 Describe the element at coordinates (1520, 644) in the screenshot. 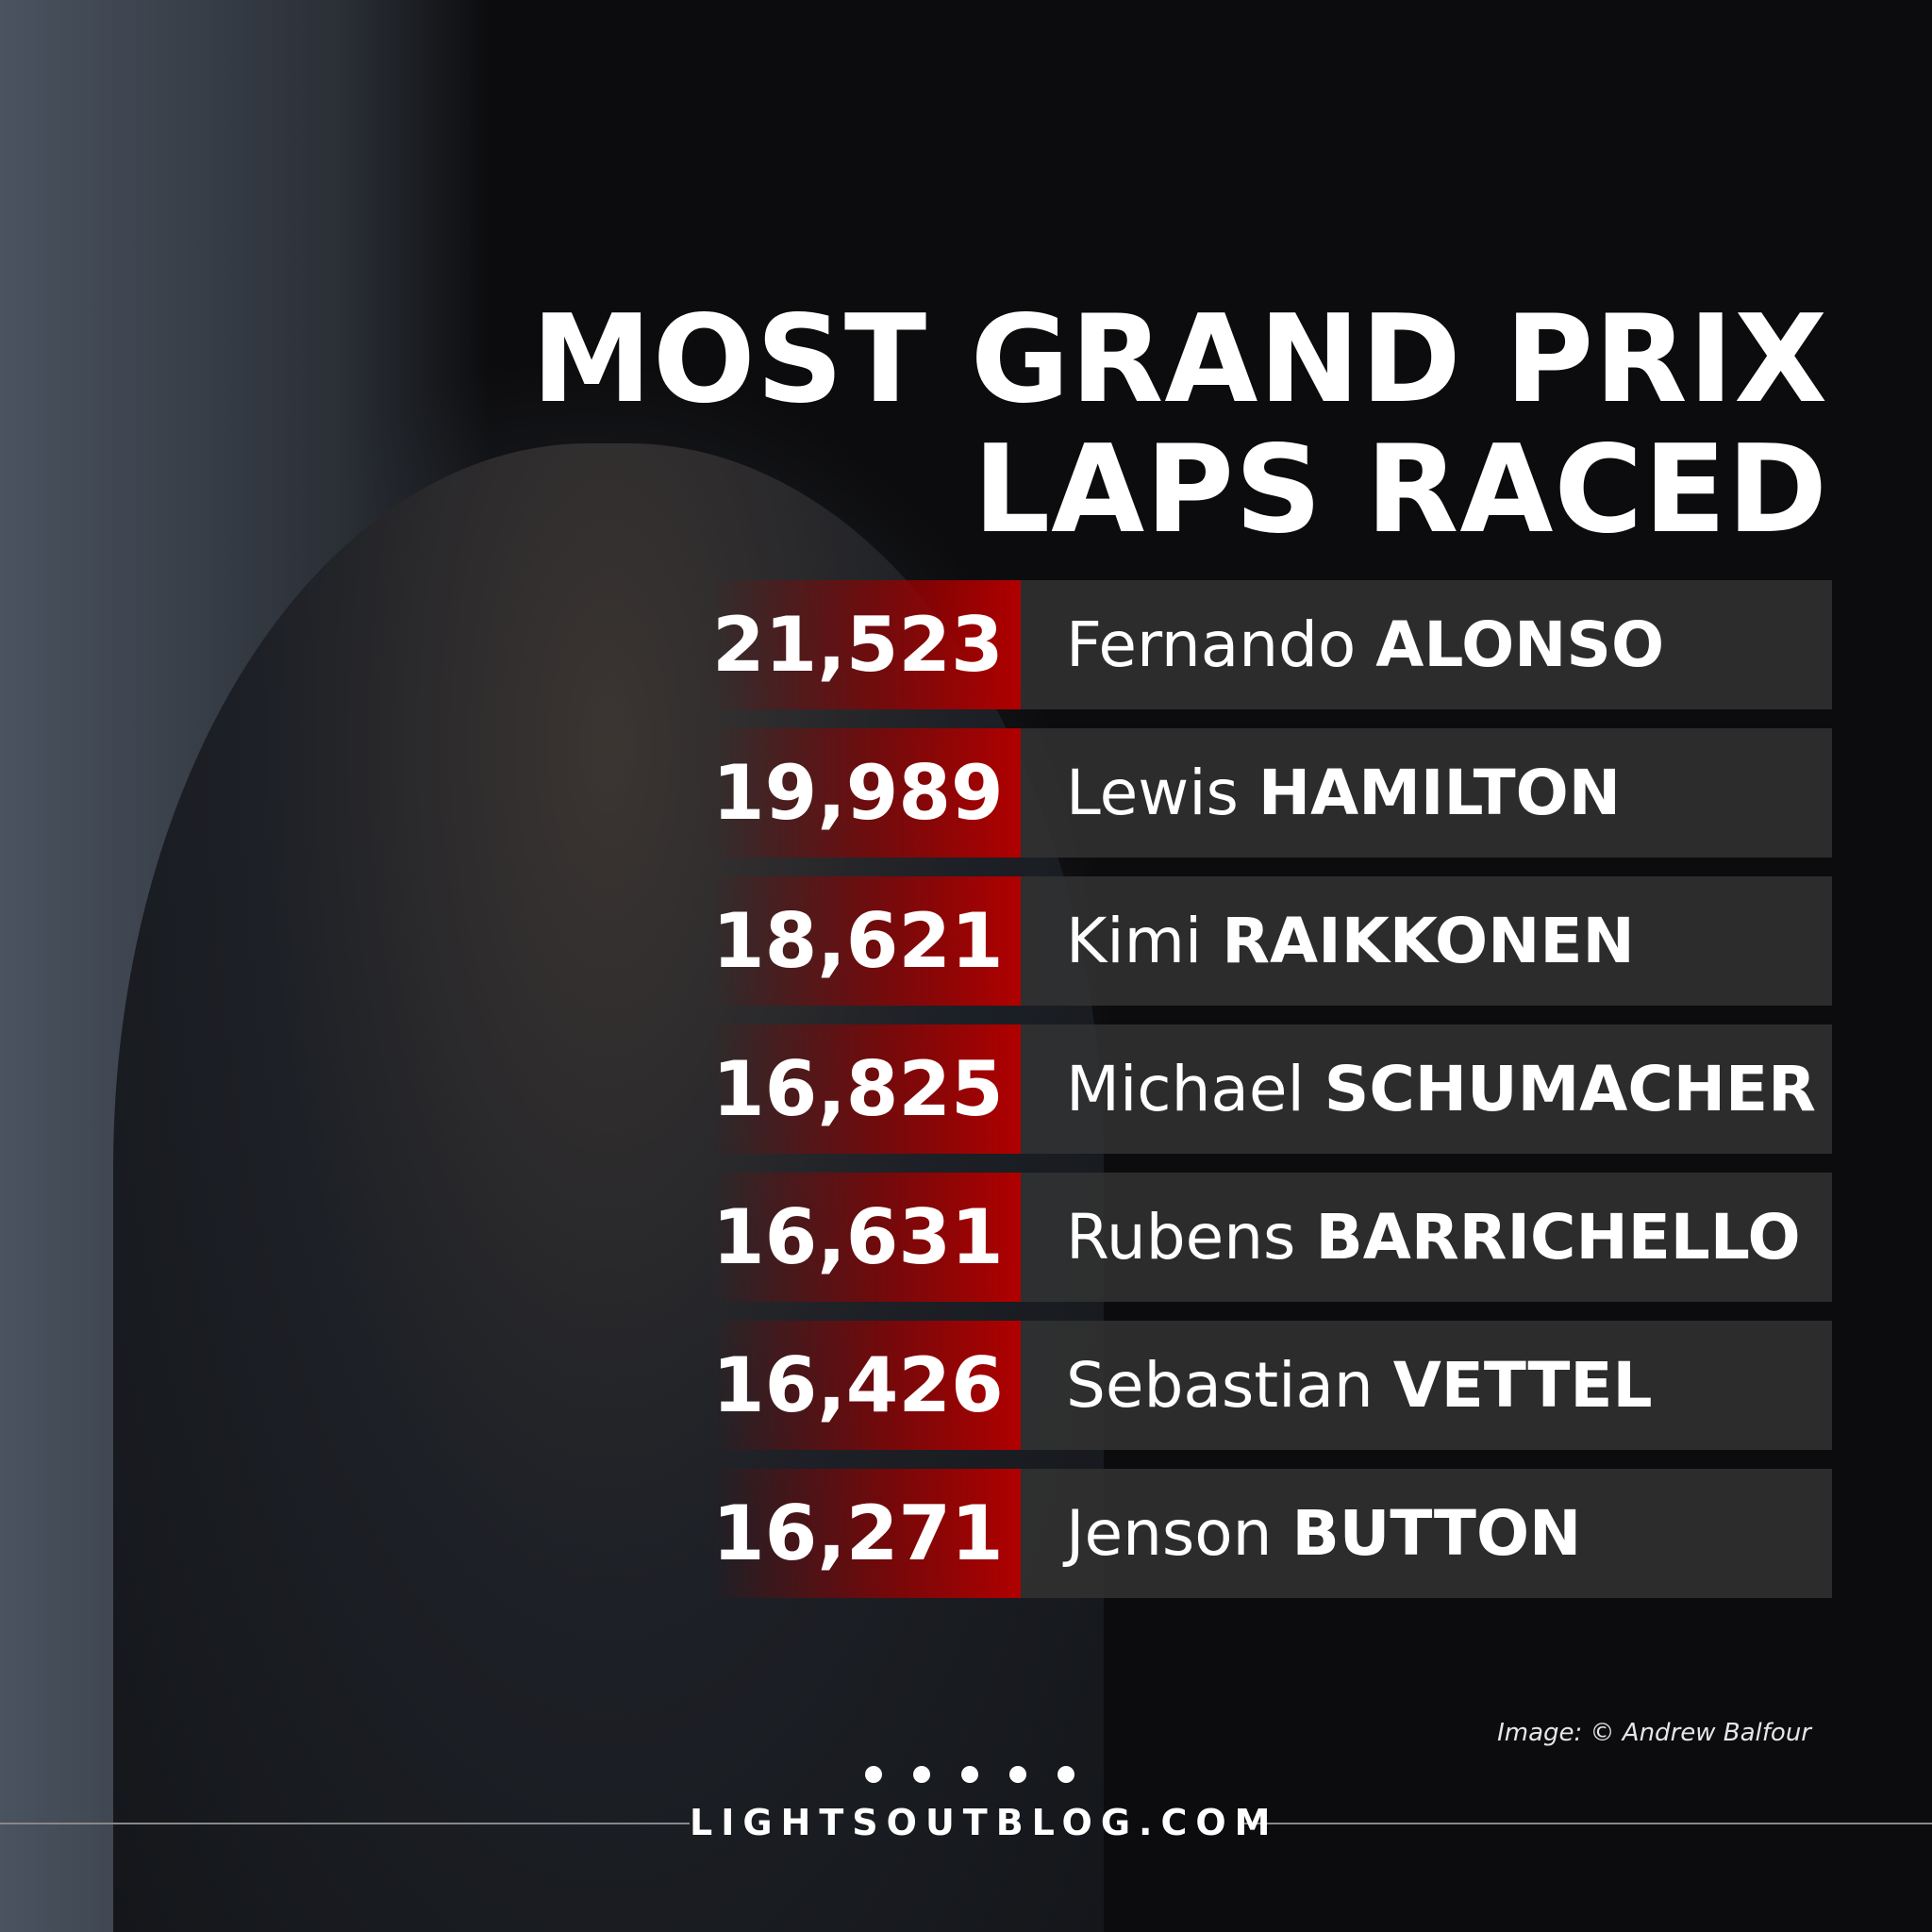

I see `last-name: ALONSO` at that location.